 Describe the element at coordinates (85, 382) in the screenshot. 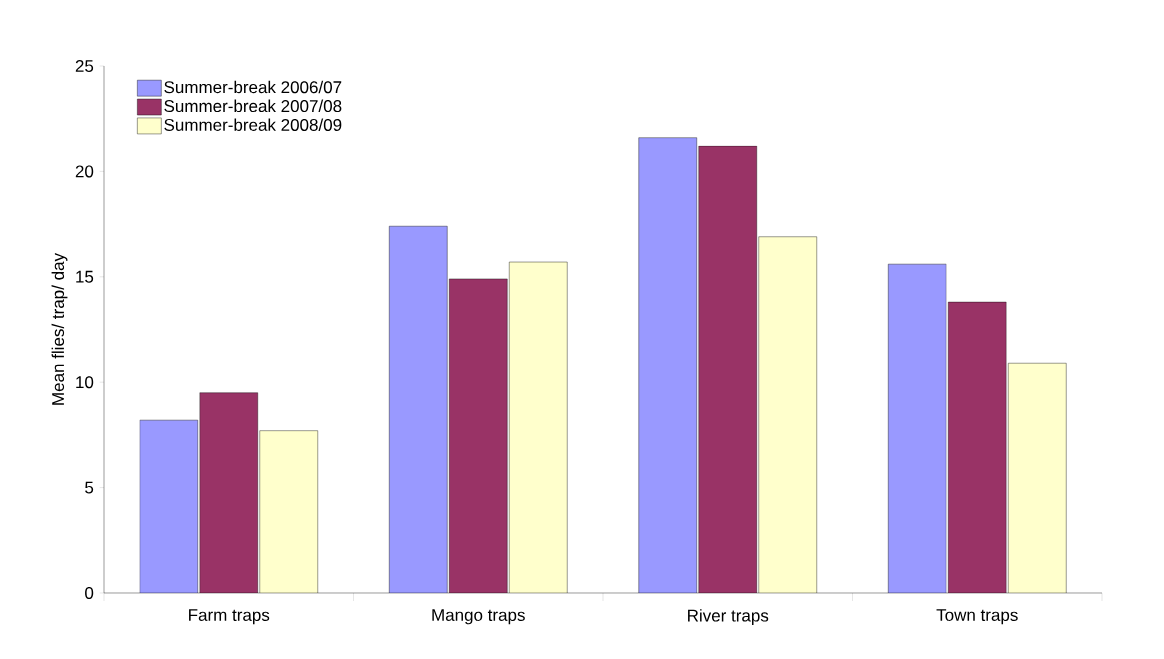

I see `y-tick-label: 10` at that location.